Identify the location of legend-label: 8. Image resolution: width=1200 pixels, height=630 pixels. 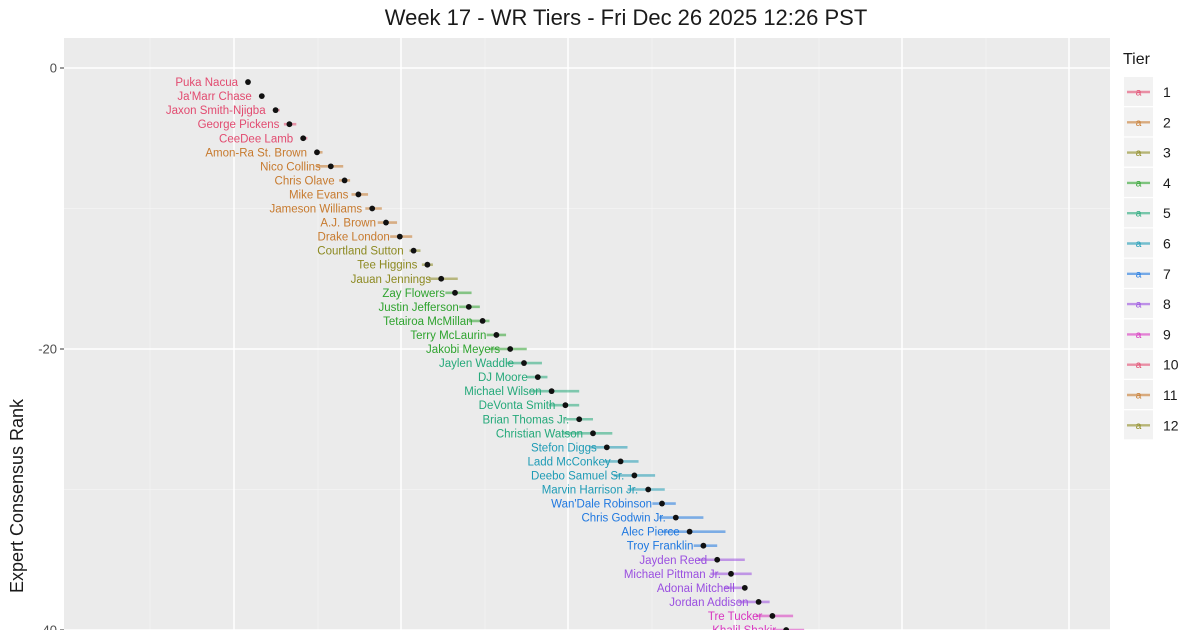
(1167, 304).